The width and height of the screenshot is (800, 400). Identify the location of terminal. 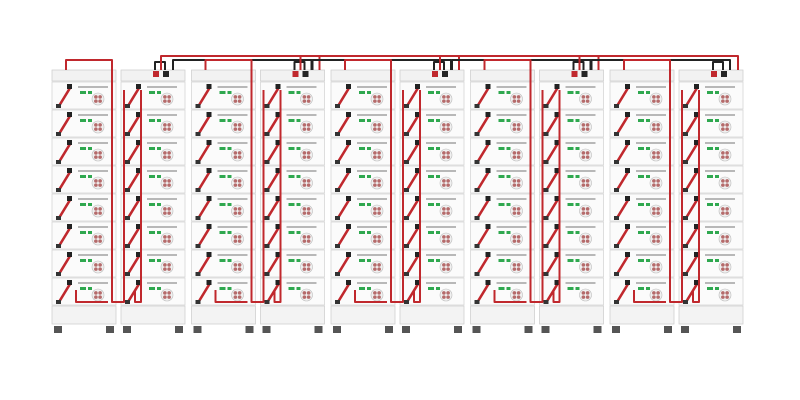
(295, 74).